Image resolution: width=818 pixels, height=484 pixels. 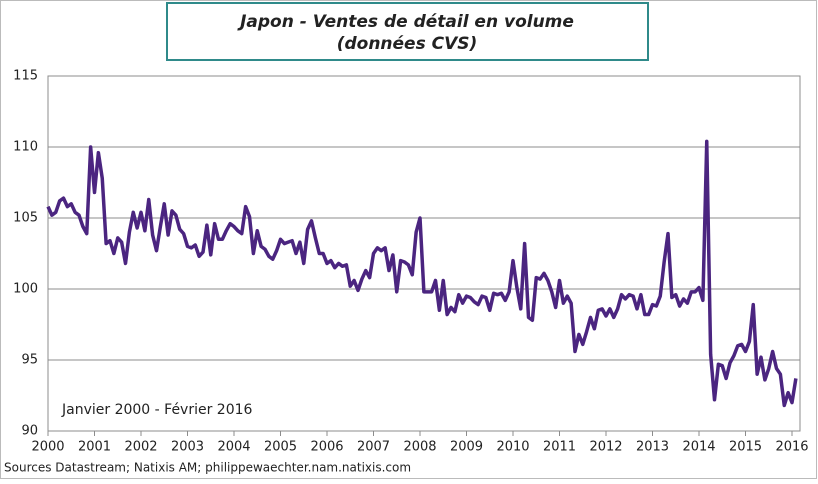 What do you see at coordinates (698, 447) in the screenshot?
I see `x-tick-label: 2014` at bounding box center [698, 447].